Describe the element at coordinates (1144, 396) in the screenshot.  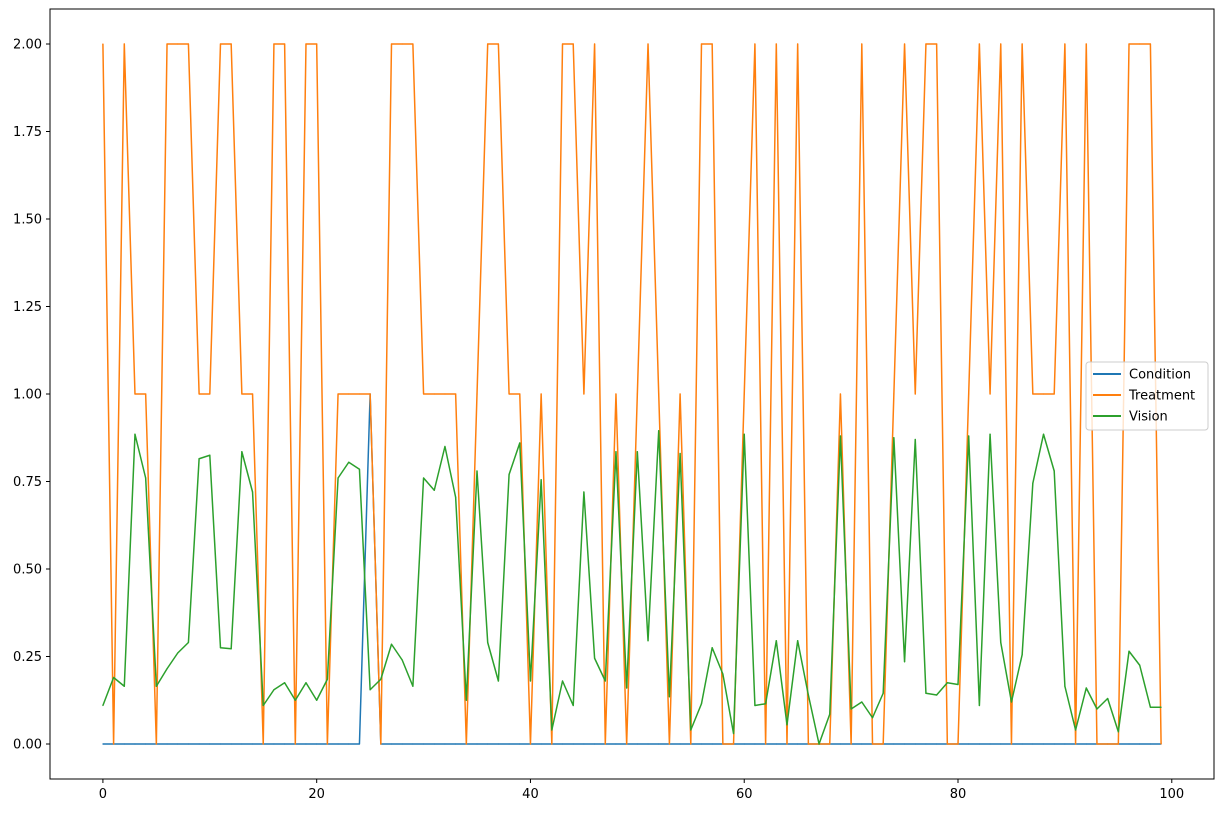
I see `legend-entries: Condition Treatment Vision` at that location.